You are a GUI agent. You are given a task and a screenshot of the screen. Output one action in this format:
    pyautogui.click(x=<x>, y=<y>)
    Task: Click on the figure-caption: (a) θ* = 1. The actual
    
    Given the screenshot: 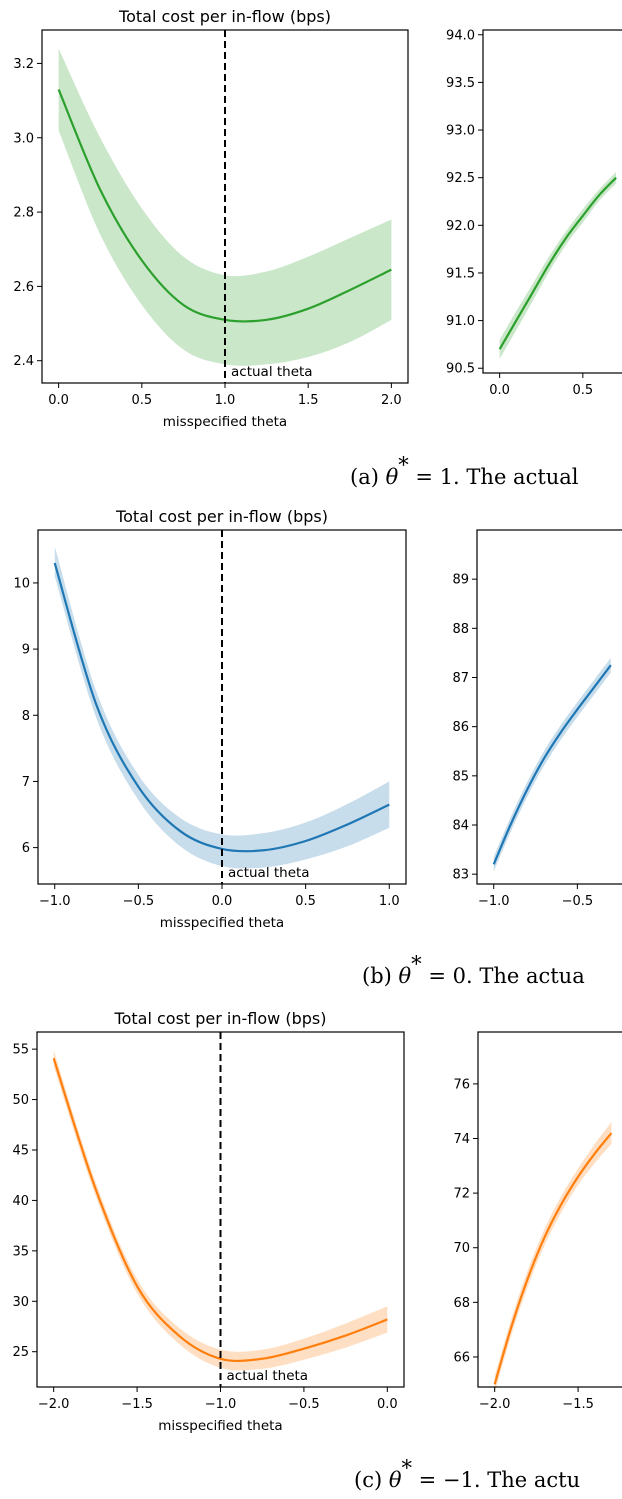 What is the action you would take?
    pyautogui.click(x=464, y=471)
    